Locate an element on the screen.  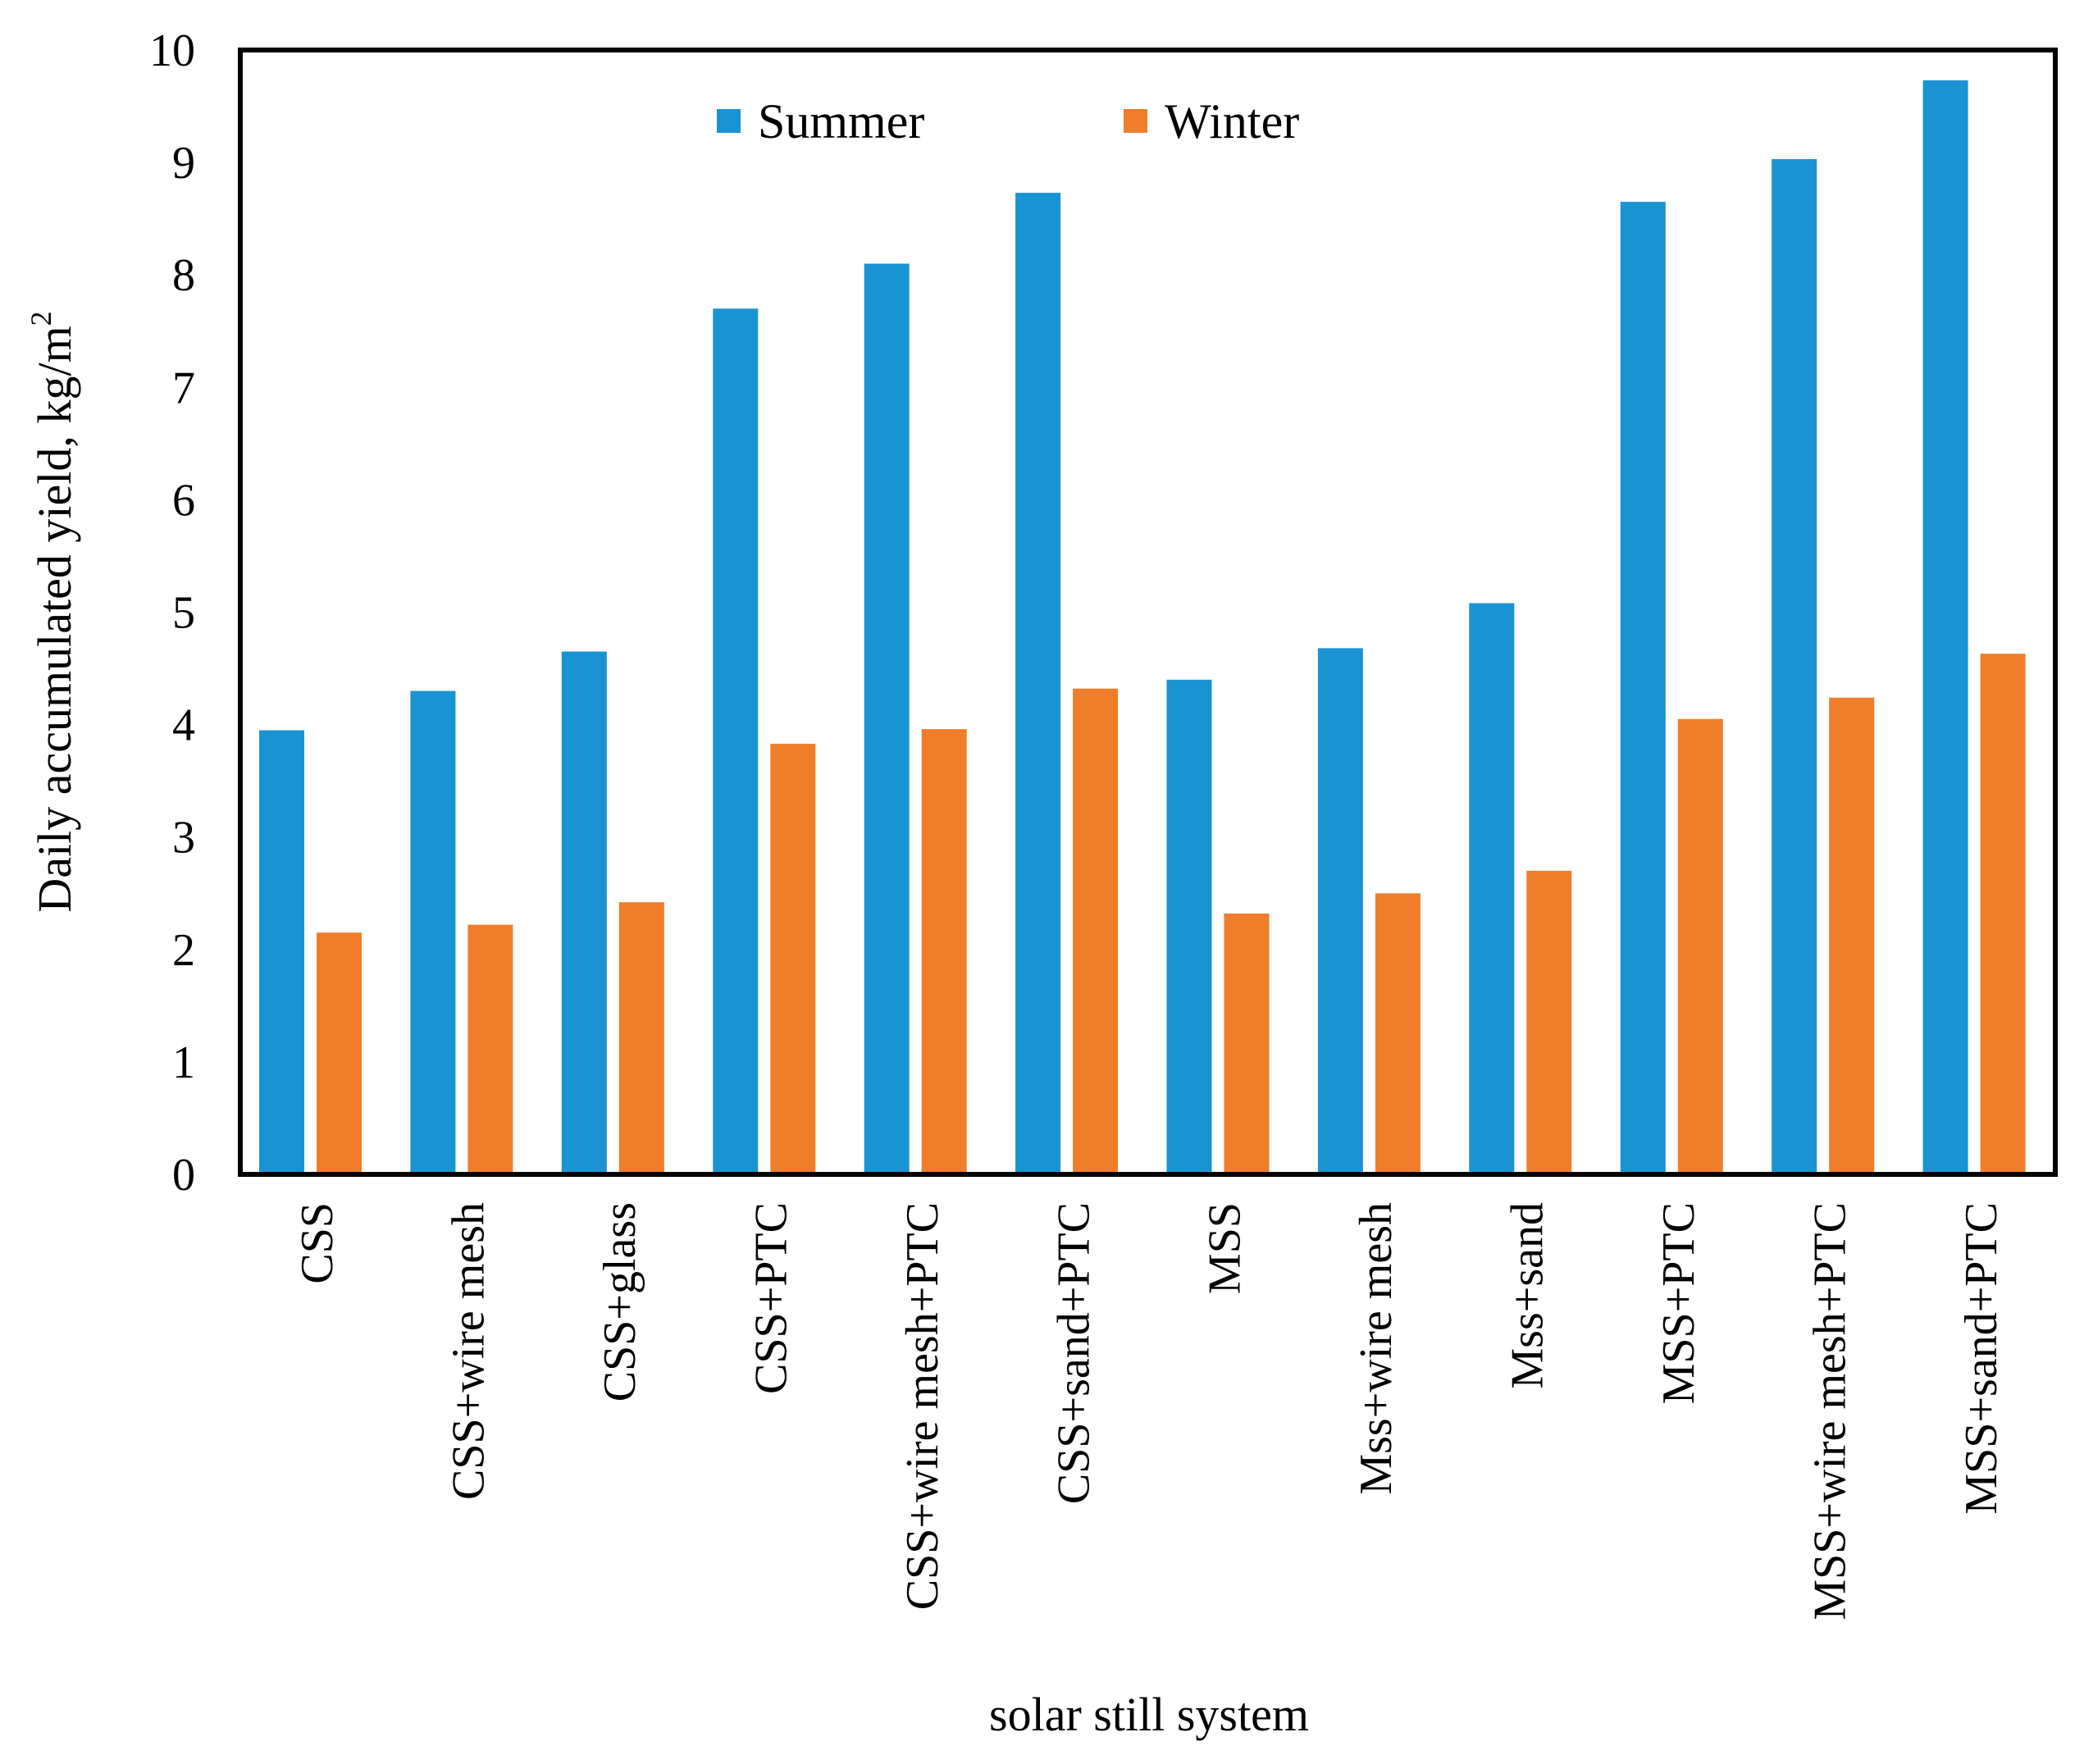
y-axis-ticks: 0 1 2 3 4 5 6 7 8 9 10 is located at coordinates (172, 613).